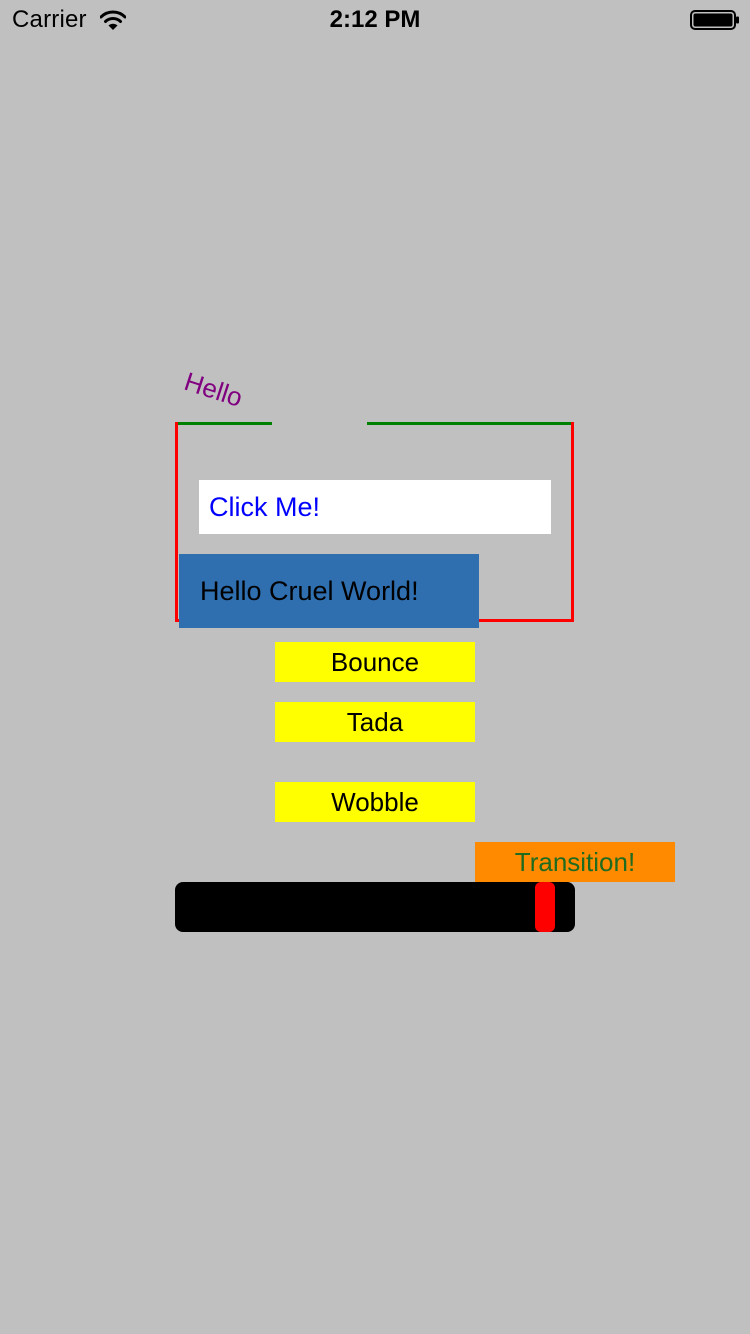  I want to click on progress-slider, so click(375, 907).